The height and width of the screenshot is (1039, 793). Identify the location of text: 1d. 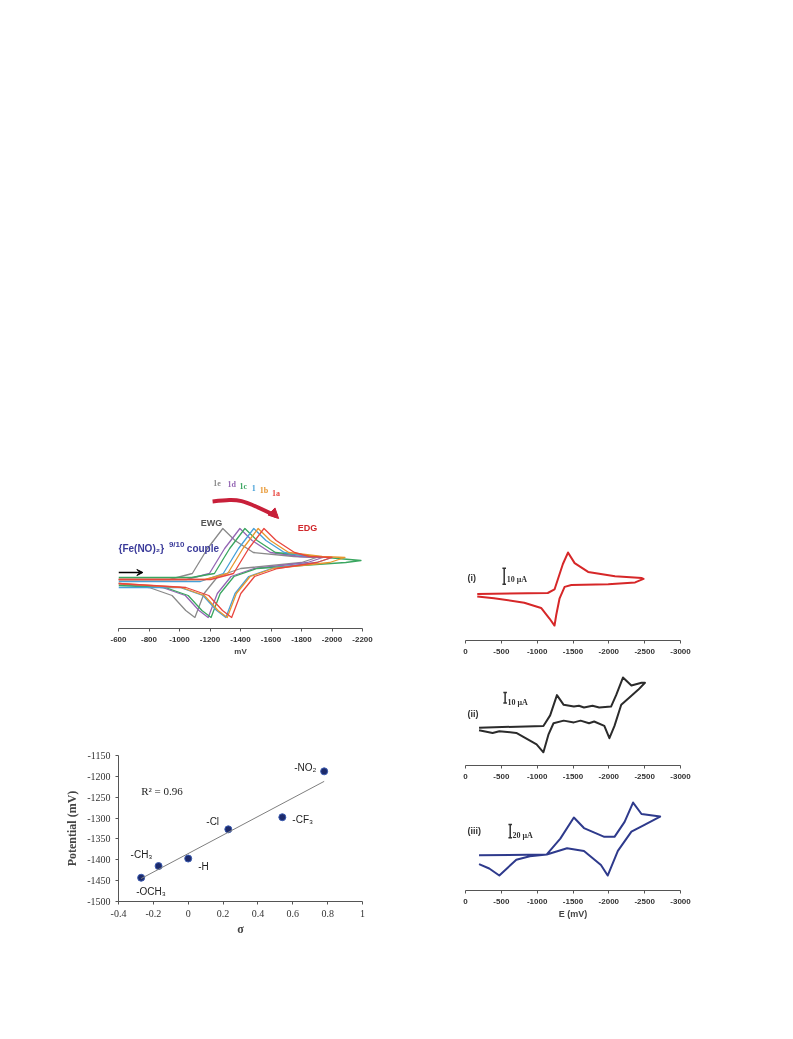
(232, 484).